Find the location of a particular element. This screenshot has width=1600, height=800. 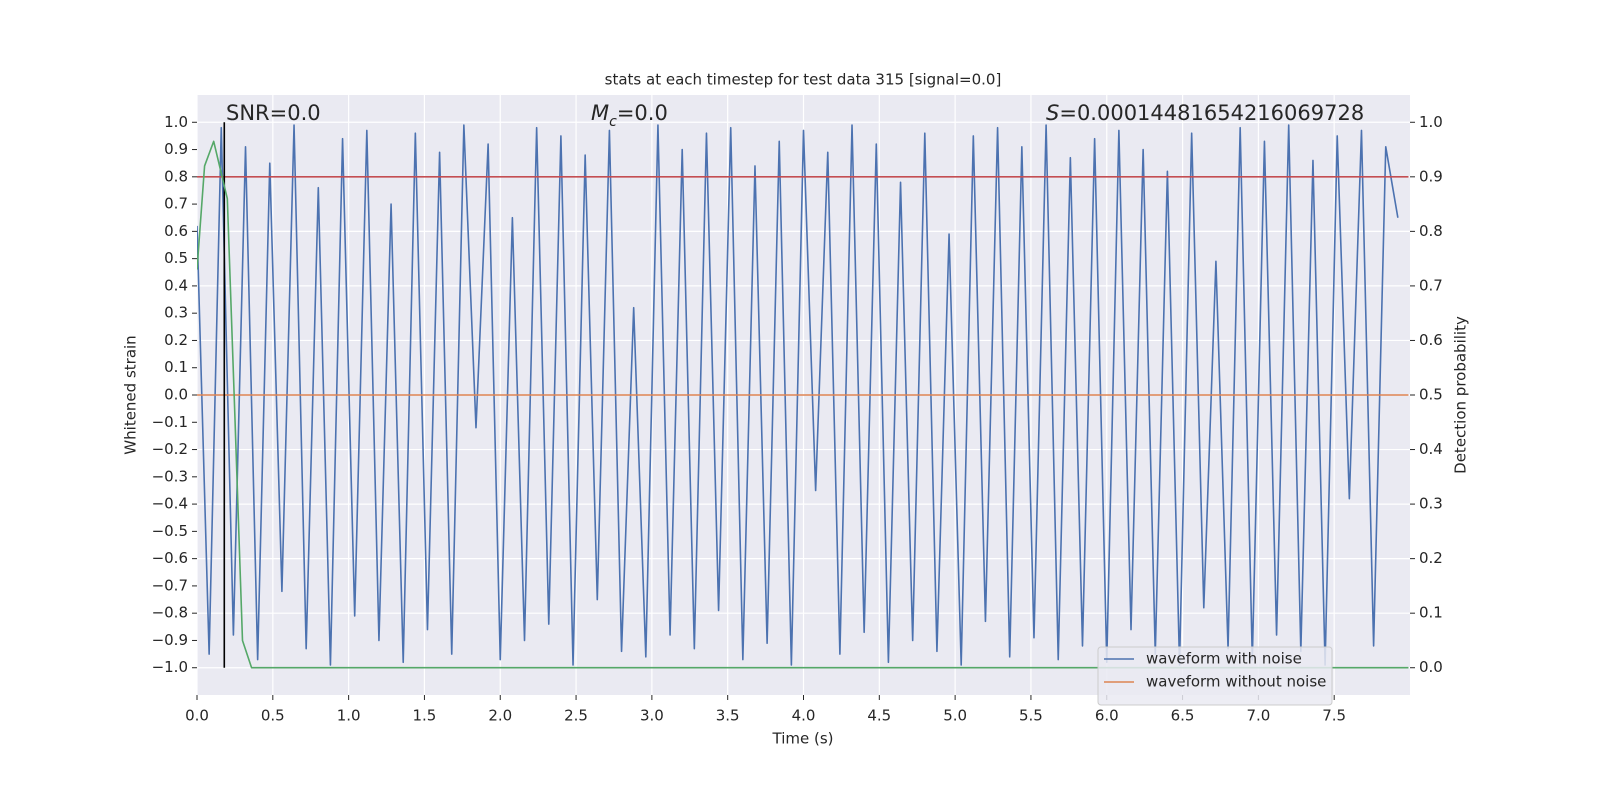

y-tick-label: −0.5 is located at coordinates (170, 531).